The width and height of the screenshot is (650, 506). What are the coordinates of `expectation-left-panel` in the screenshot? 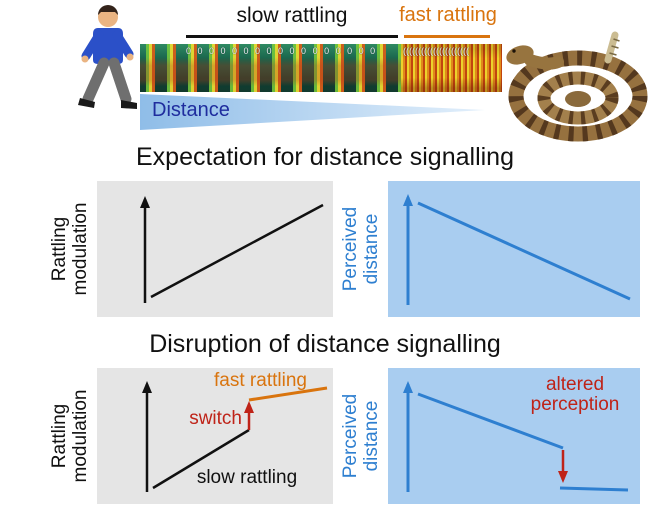 It's located at (215, 249).